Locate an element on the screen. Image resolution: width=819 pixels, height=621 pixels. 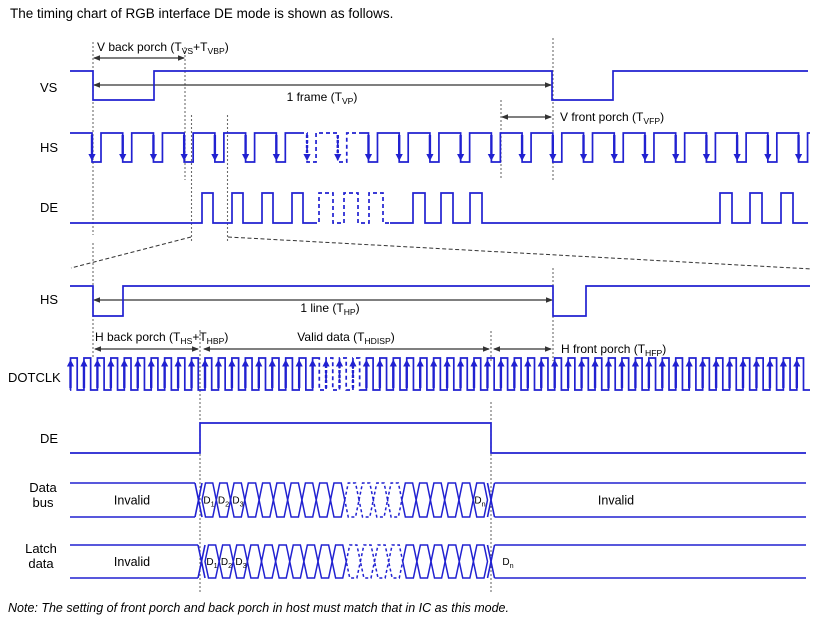
valid-data-arrowhead-left is located at coordinates (206, 349).